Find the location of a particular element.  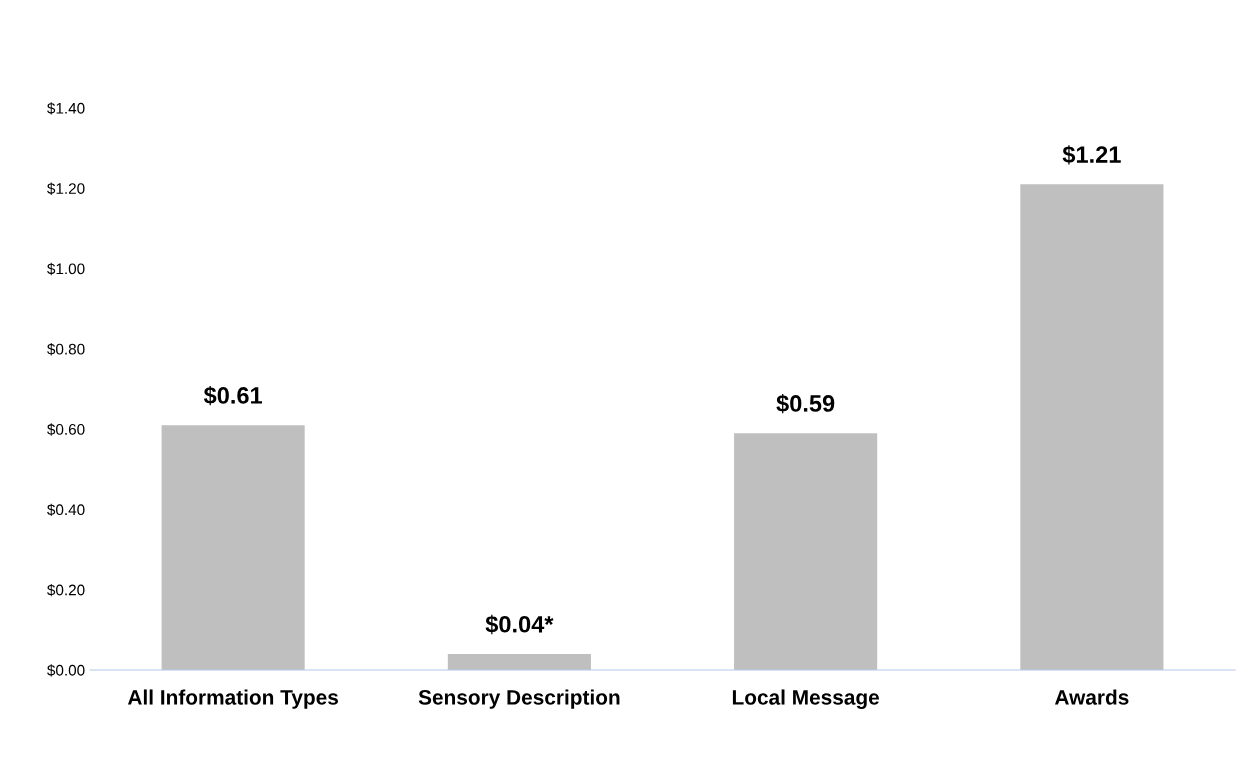

x-tick-label: Awards is located at coordinates (1091, 697).